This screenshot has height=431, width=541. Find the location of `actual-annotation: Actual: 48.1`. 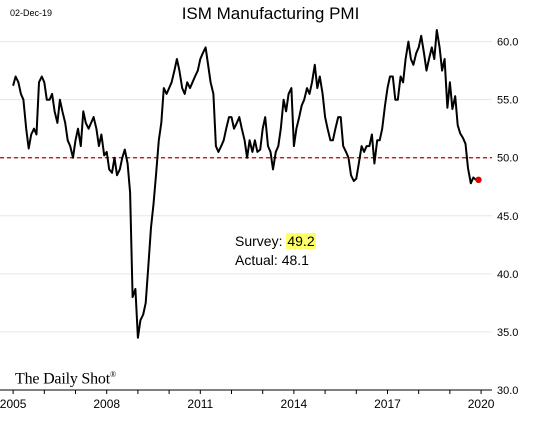

actual-annotation: Actual: 48.1 is located at coordinates (272, 260).